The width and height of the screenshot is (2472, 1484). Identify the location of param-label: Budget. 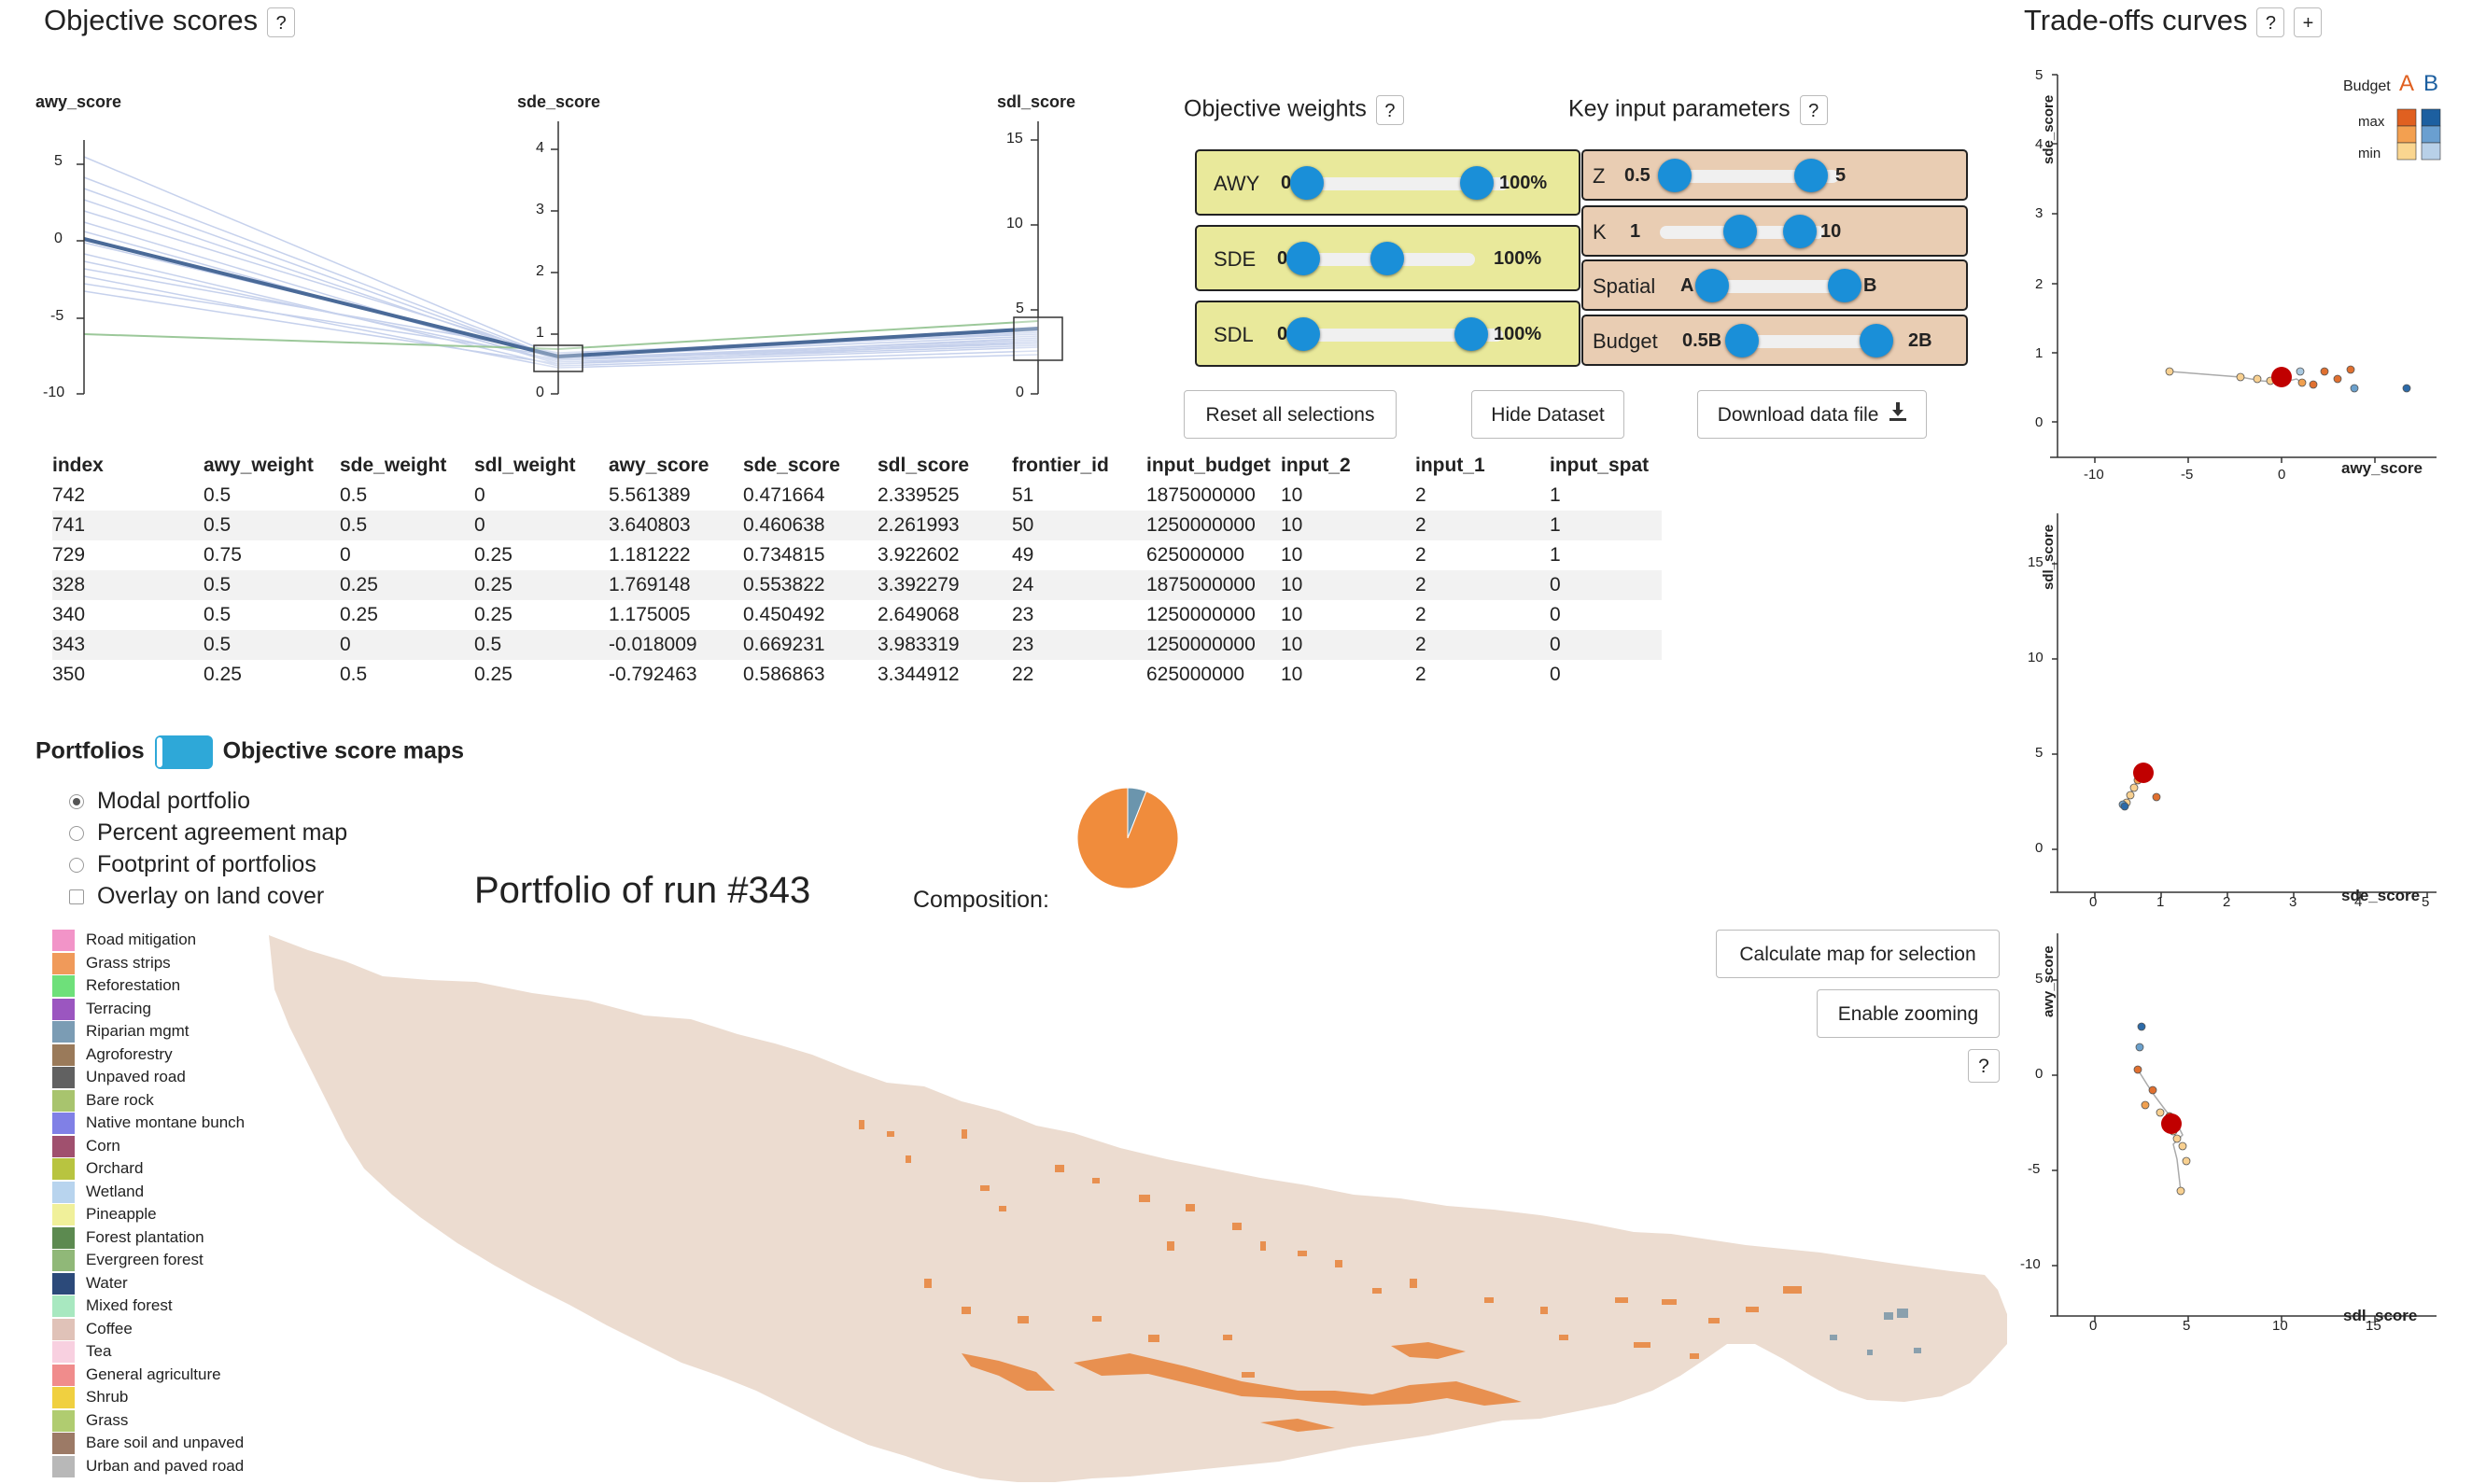
(1625, 341).